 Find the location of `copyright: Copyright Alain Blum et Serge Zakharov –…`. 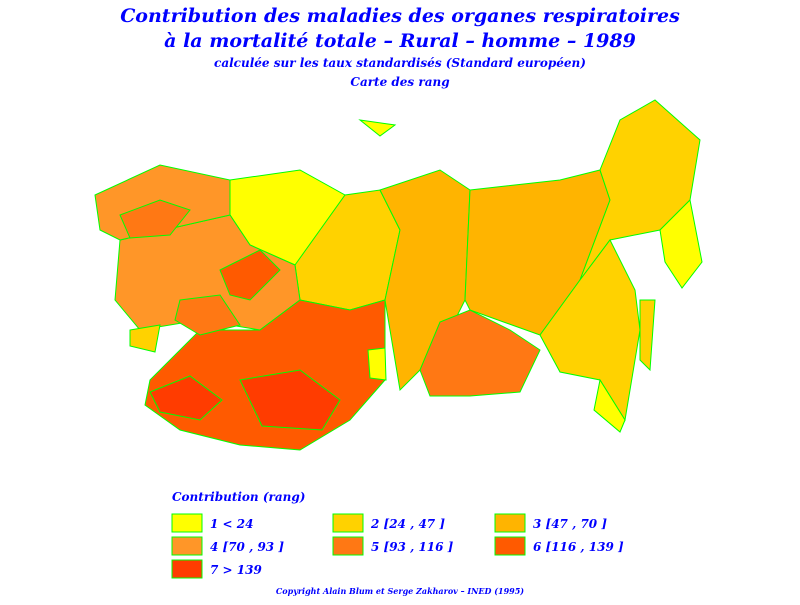

copyright: Copyright Alain Blum et Serge Zakharov –… is located at coordinates (400, 591).